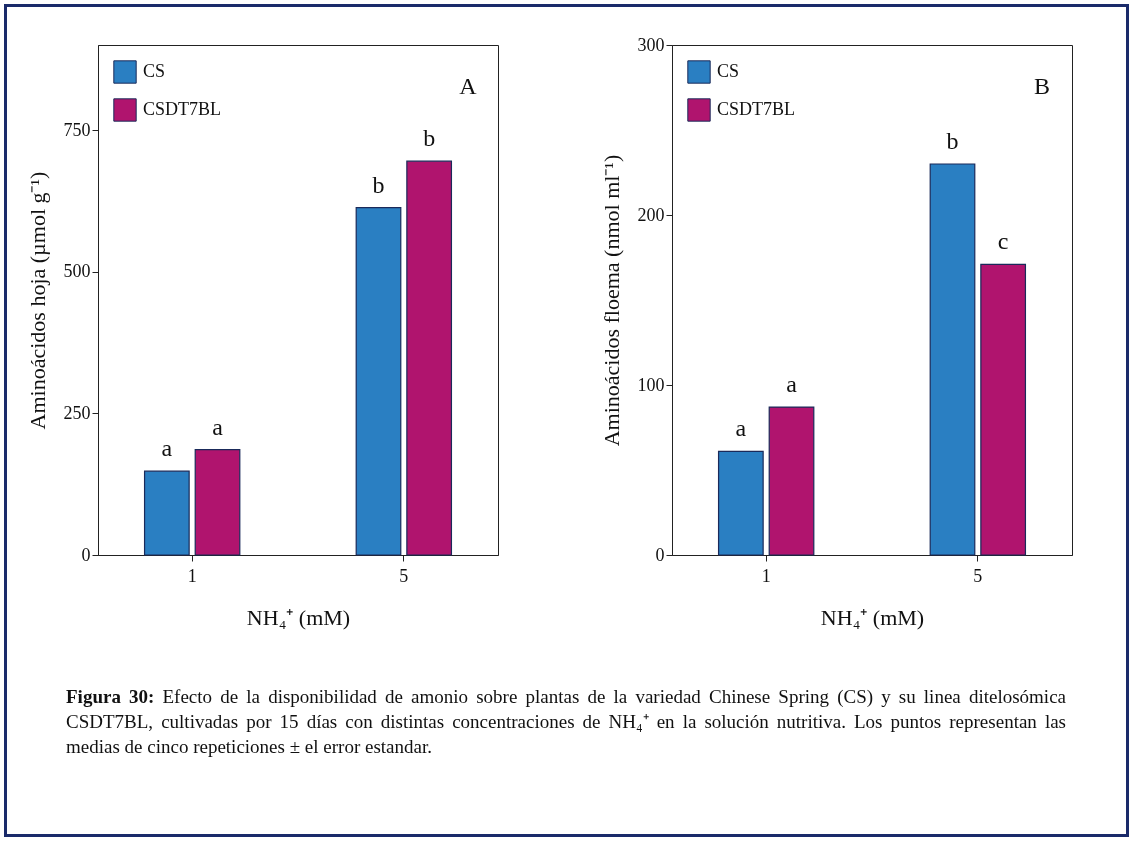 The height and width of the screenshot is (847, 1139). Describe the element at coordinates (77, 271) in the screenshot. I see `y-tick-label: 500` at that location.